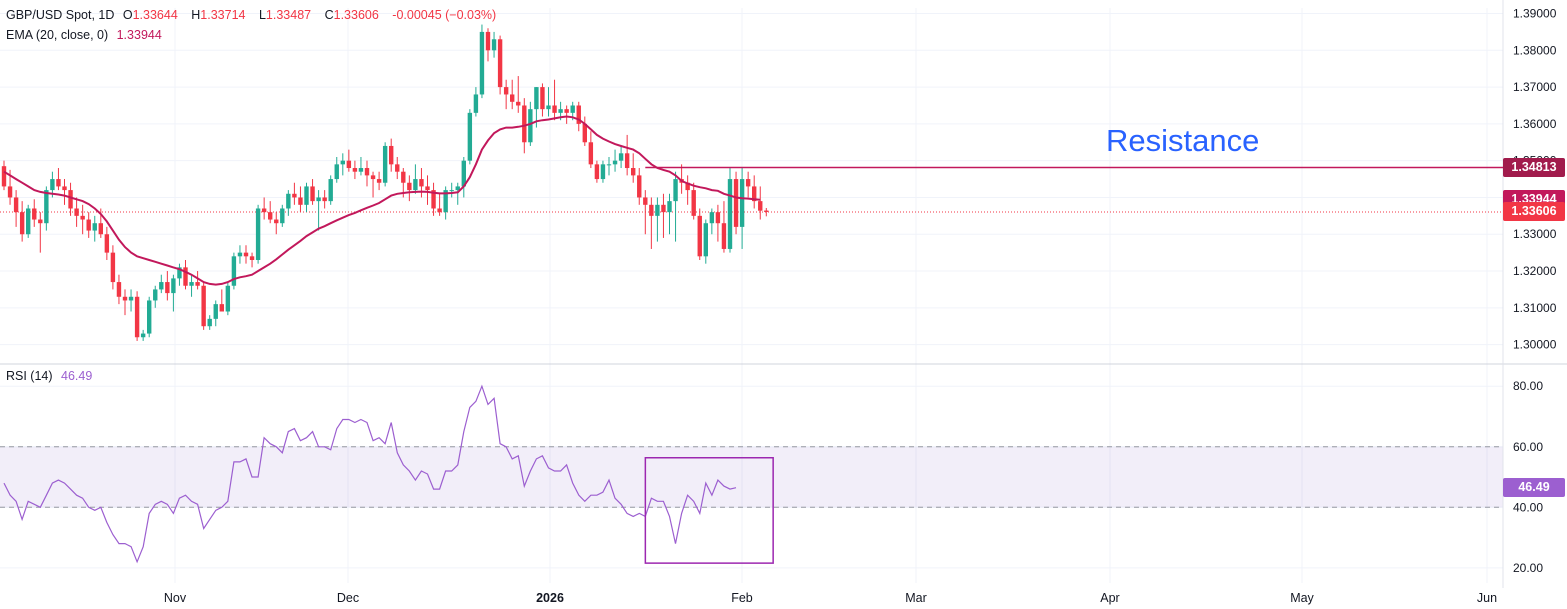 This screenshot has width=1567, height=609. I want to click on price-tick-label: 1.37000, so click(1535, 87).